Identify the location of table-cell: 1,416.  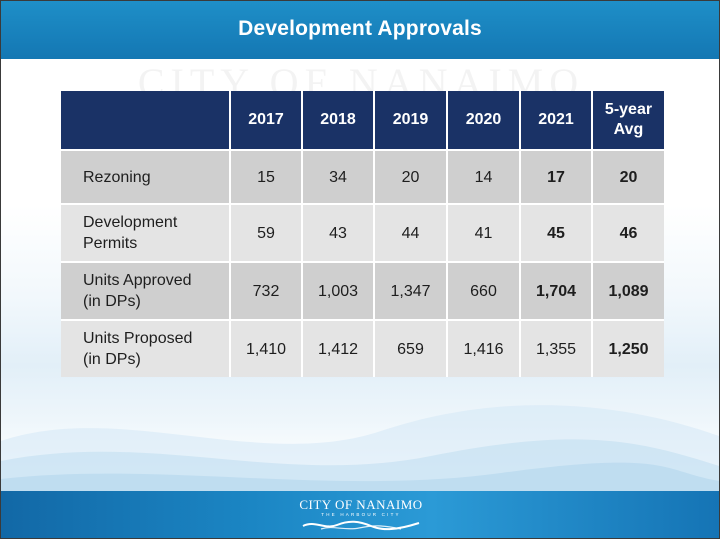
(483, 348).